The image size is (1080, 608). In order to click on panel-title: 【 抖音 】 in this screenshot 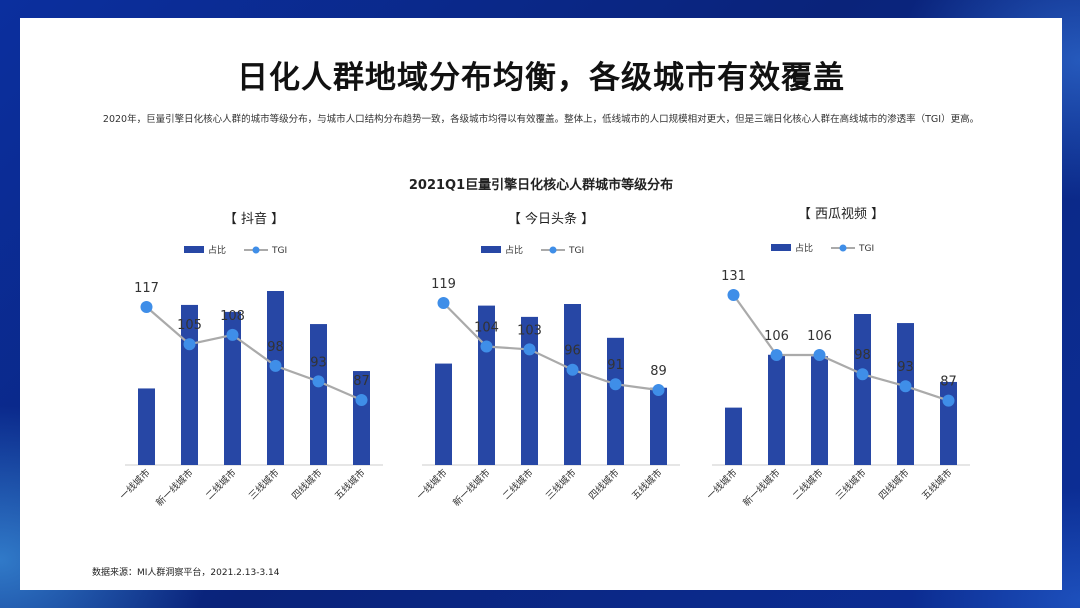, I will do `click(254, 219)`.